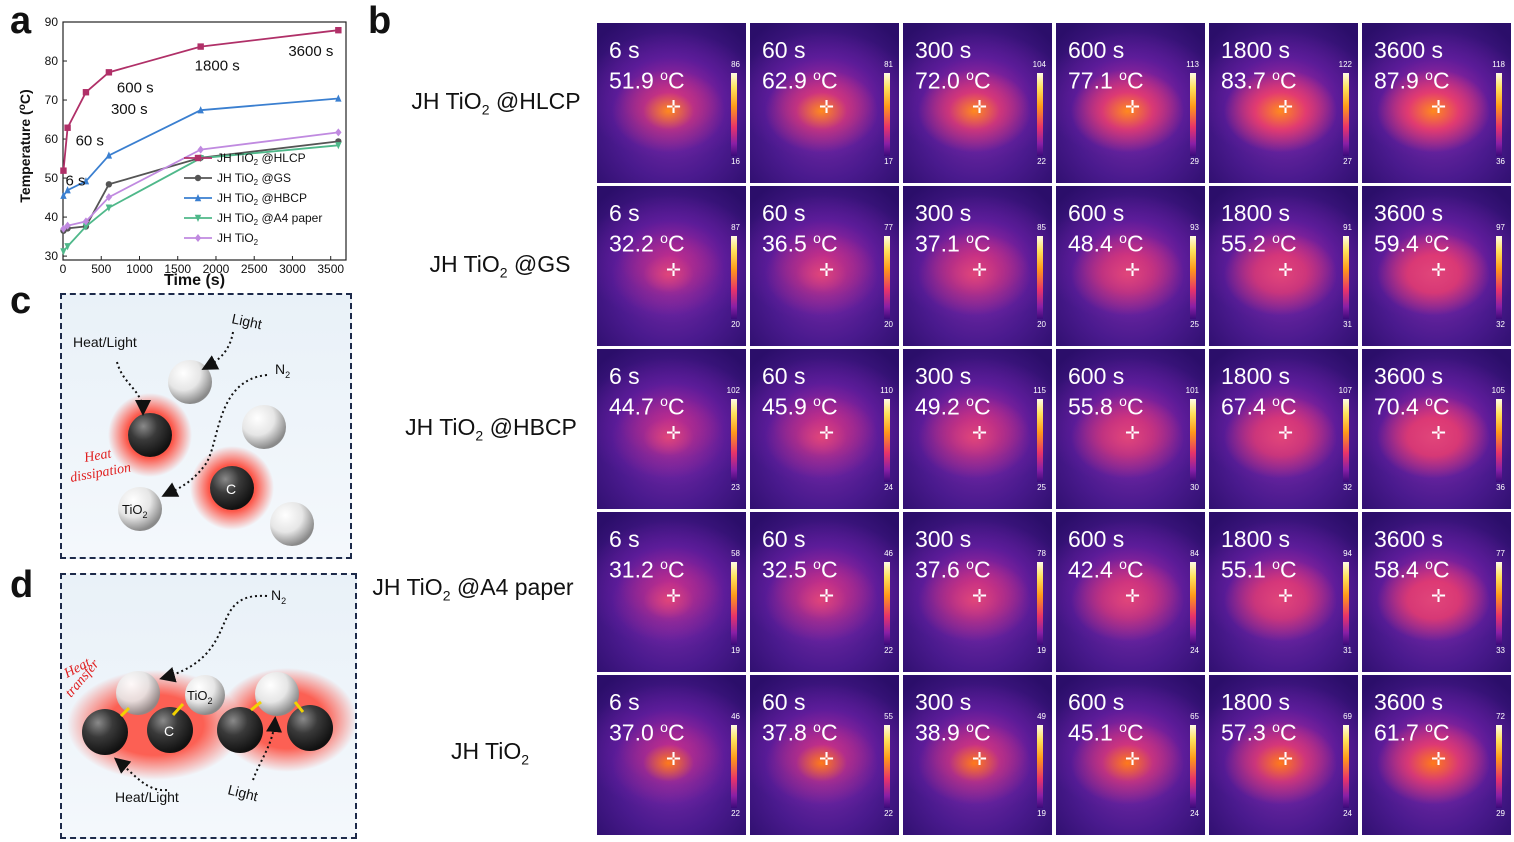 This screenshot has width=1514, height=842. Describe the element at coordinates (977, 755) in the screenshot. I see `thermal-image-tile: 300 s 38.9 oC 49 19 ✛` at that location.